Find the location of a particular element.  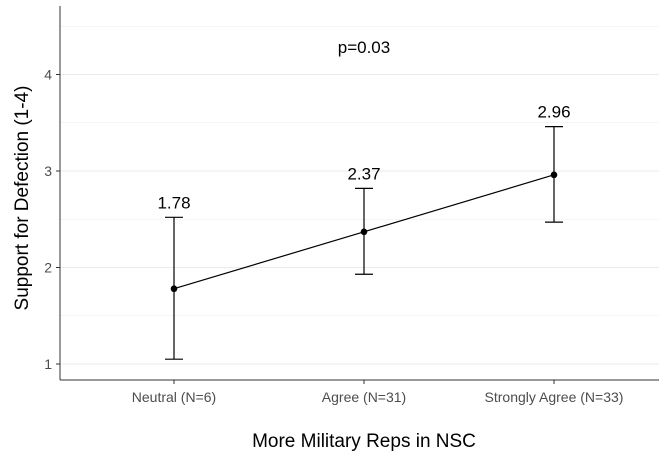

p-value-annotation: p=0.03 is located at coordinates (364, 47).